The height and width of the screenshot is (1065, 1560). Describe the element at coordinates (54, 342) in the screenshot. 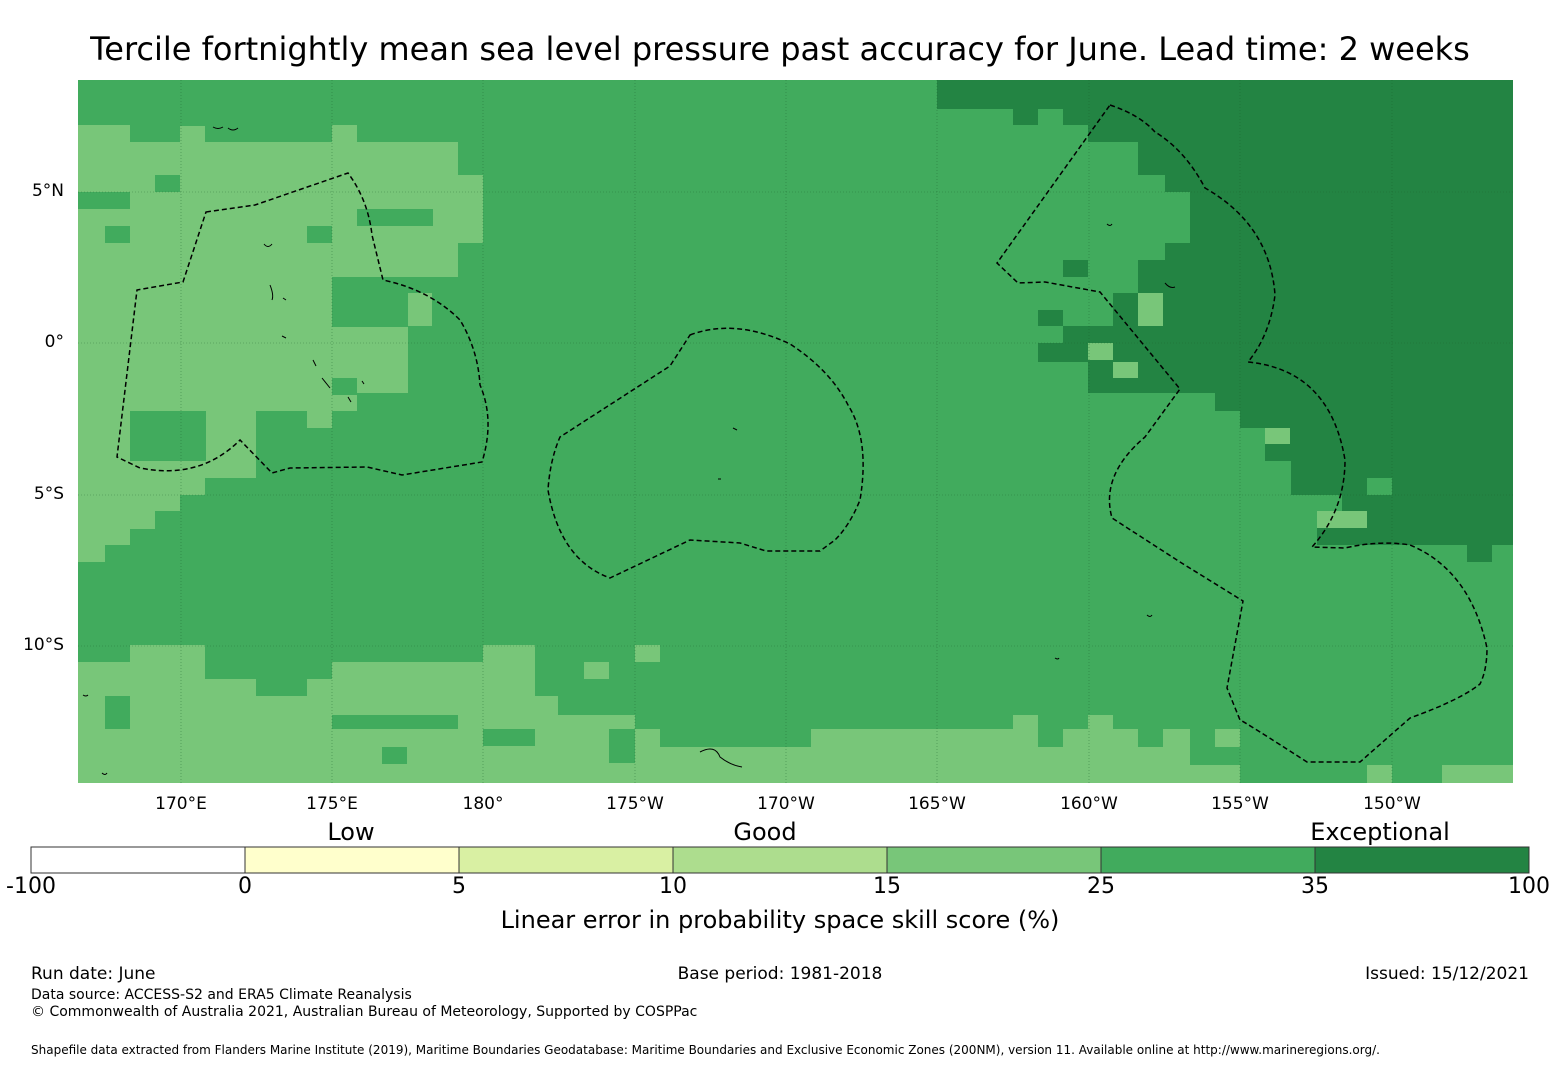

I see `lat-label-0: 0°` at that location.